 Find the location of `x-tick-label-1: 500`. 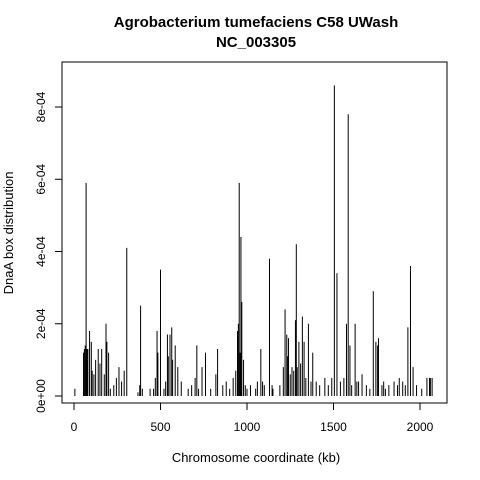

x-tick-label-1: 500 is located at coordinates (160, 427).